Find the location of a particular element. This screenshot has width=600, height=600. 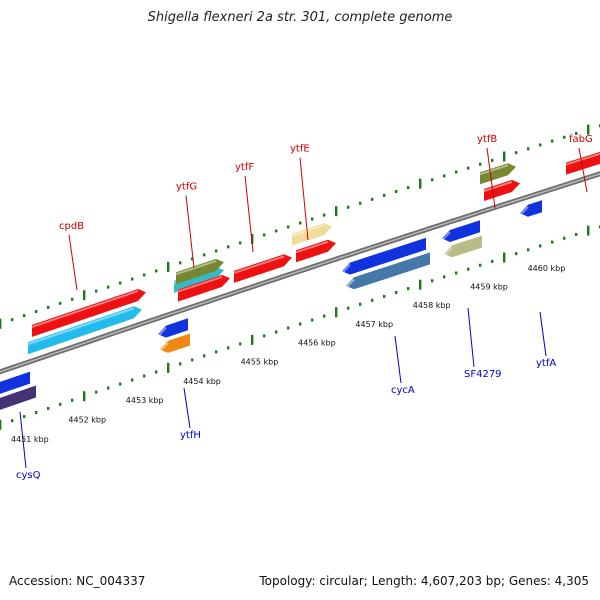

cog-cycA-shine is located at coordinates (350, 283).